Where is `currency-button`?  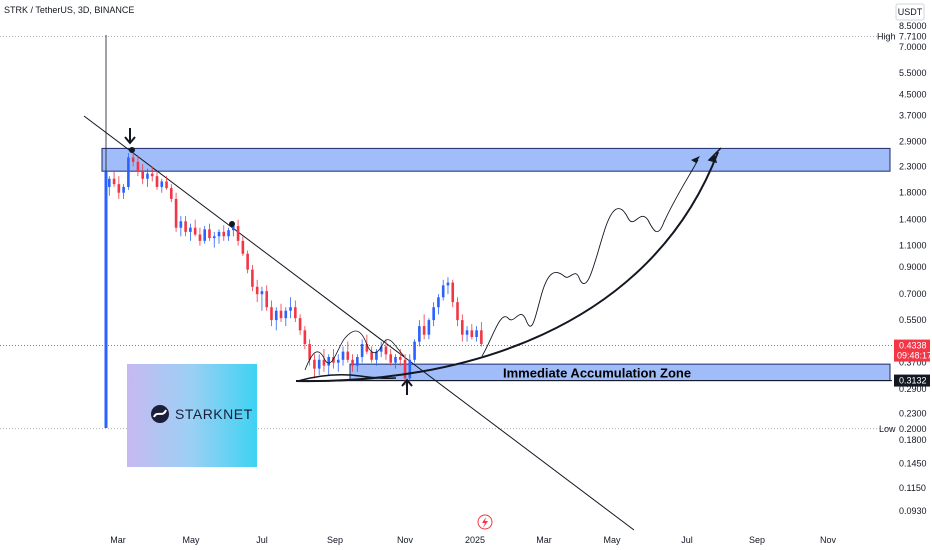 currency-button is located at coordinates (910, 12).